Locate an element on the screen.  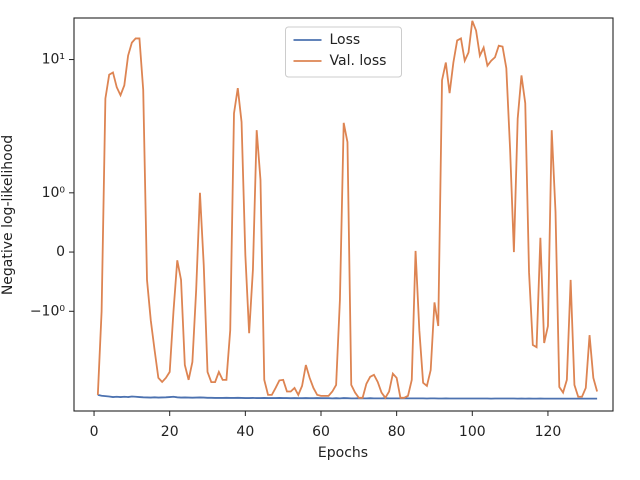
y-tick-label: 10¹ is located at coordinates (53, 60).